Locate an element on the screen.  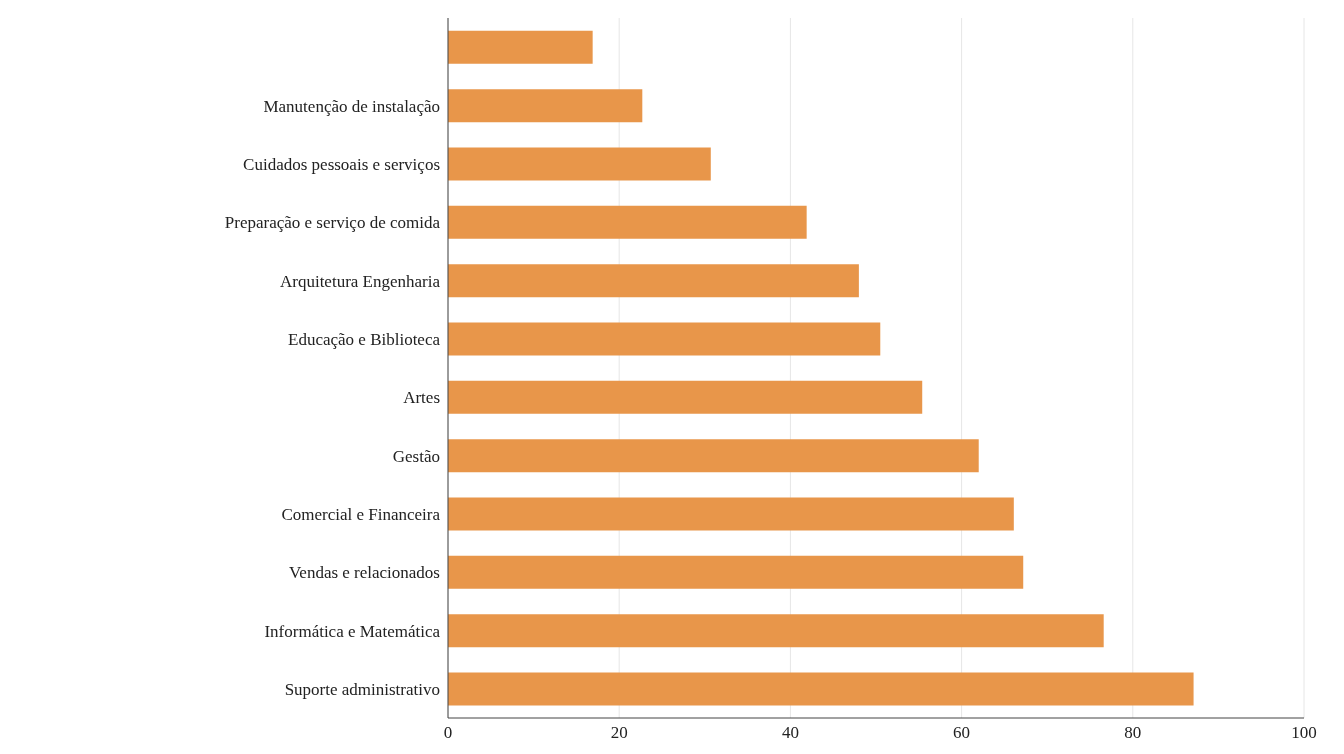
x-tick-label: 40 is located at coordinates (790, 733).